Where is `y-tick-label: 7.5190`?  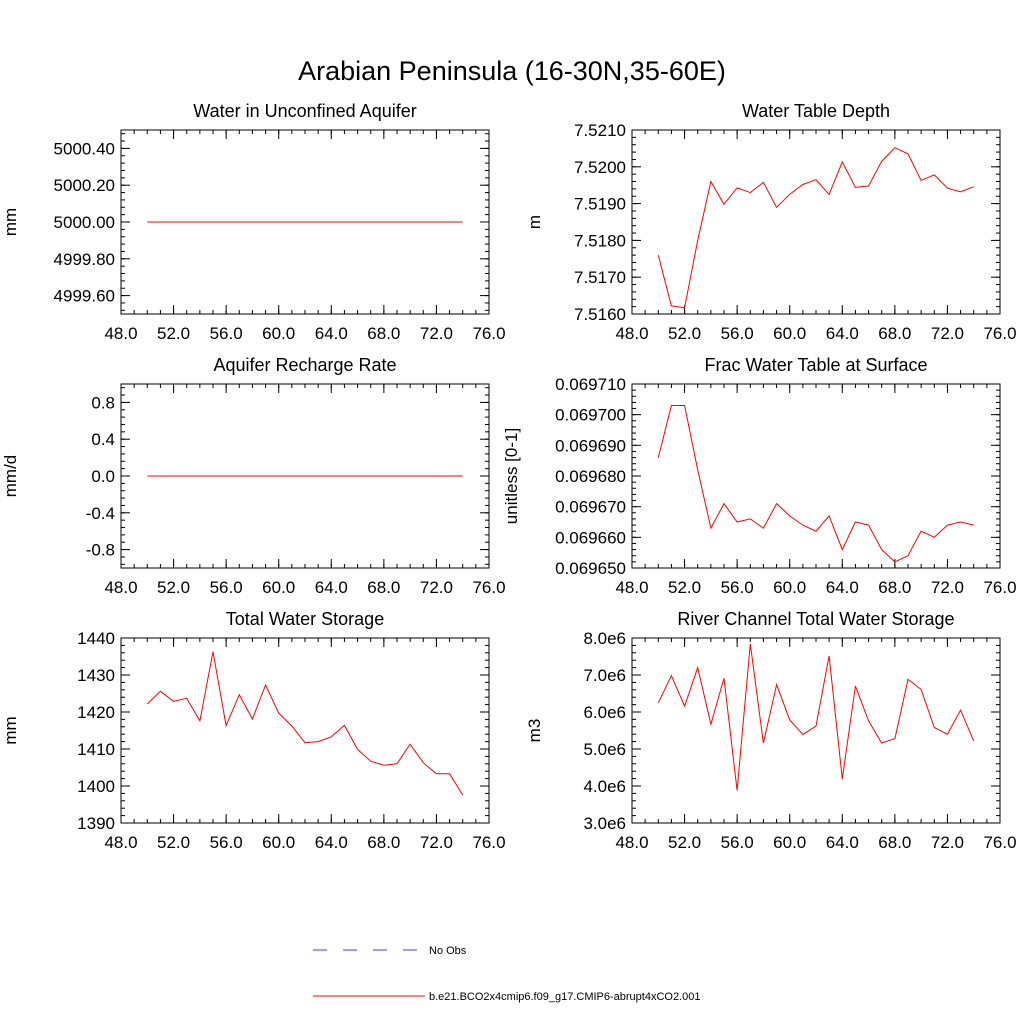 y-tick-label: 7.5190 is located at coordinates (600, 204).